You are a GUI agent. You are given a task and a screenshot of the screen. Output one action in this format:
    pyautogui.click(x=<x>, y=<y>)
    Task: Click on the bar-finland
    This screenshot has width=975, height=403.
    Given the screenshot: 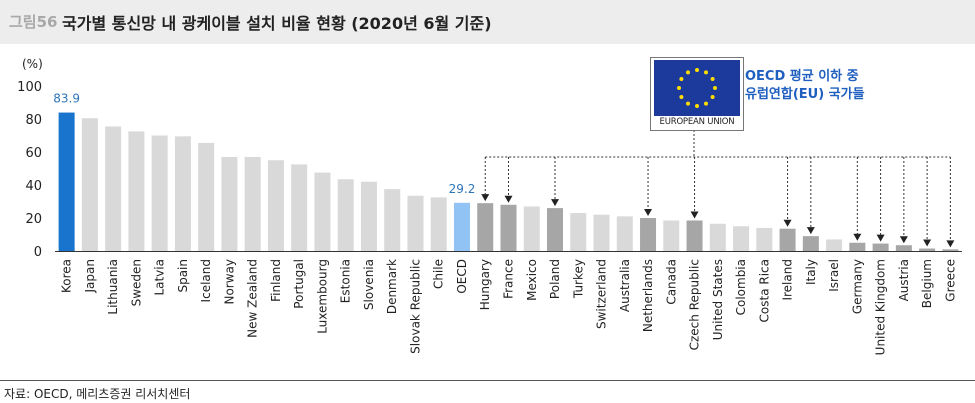 What is the action you would take?
    pyautogui.click(x=275, y=205)
    